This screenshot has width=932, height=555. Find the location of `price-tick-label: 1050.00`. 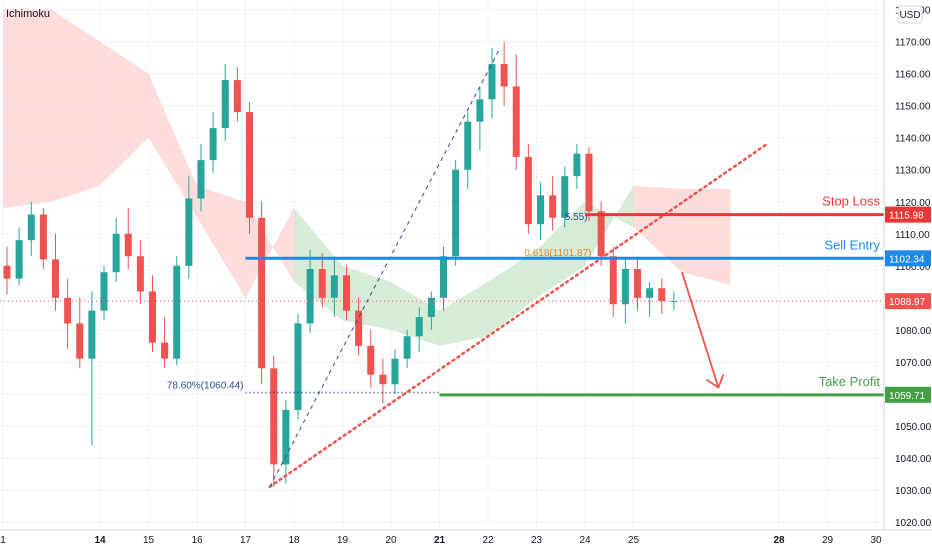

price-tick-label: 1050.00 is located at coordinates (913, 427).